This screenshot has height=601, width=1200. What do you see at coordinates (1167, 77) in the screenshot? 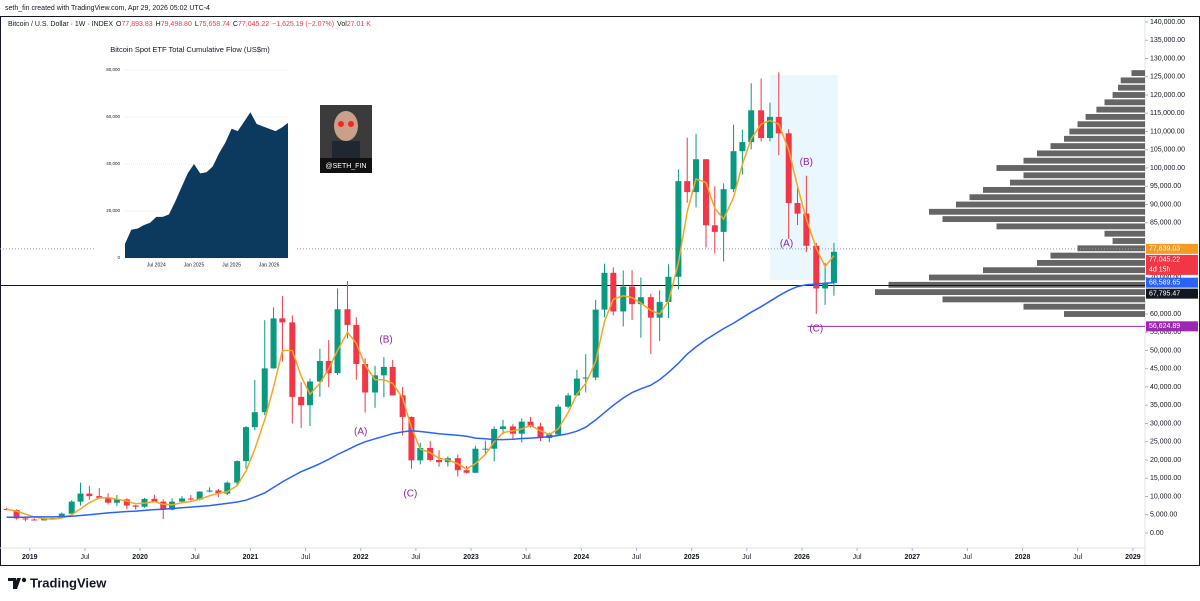
I see `y-tick-label: 125,000.00` at bounding box center [1167, 77].